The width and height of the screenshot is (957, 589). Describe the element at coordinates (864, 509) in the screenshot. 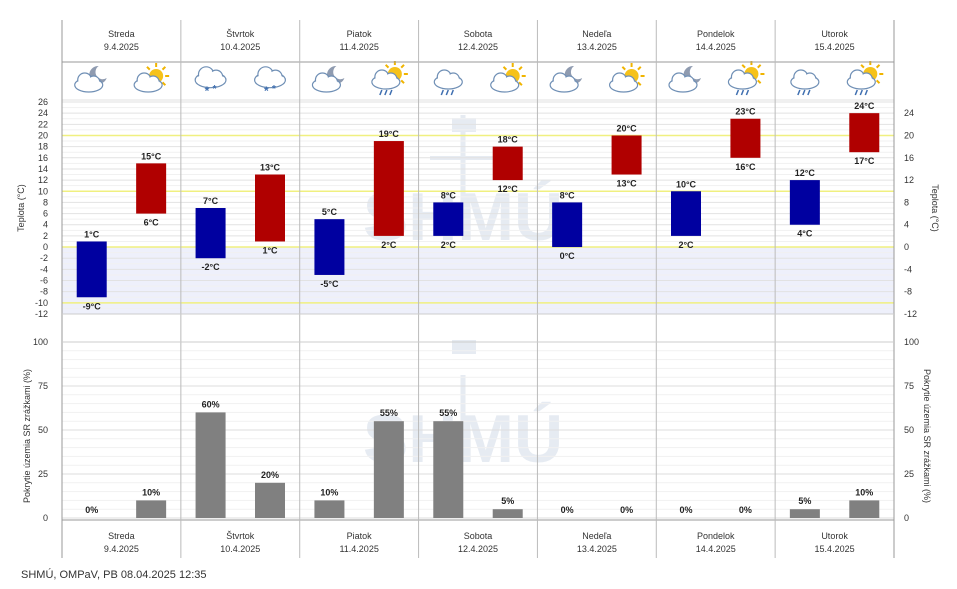

I see `precip-bar` at that location.